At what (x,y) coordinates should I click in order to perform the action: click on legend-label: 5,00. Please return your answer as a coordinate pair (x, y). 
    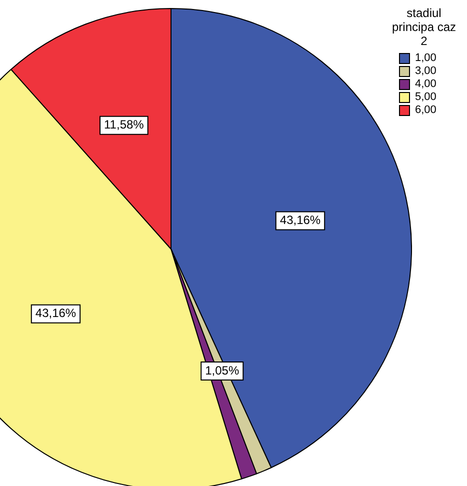
    Looking at the image, I should click on (425, 97).